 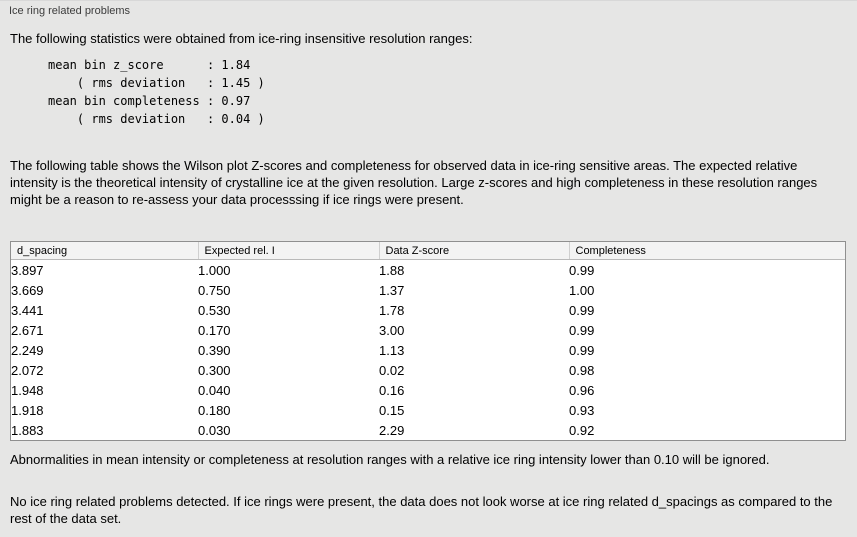 What do you see at coordinates (392, 270) in the screenshot?
I see `table-cell: 1.88` at bounding box center [392, 270].